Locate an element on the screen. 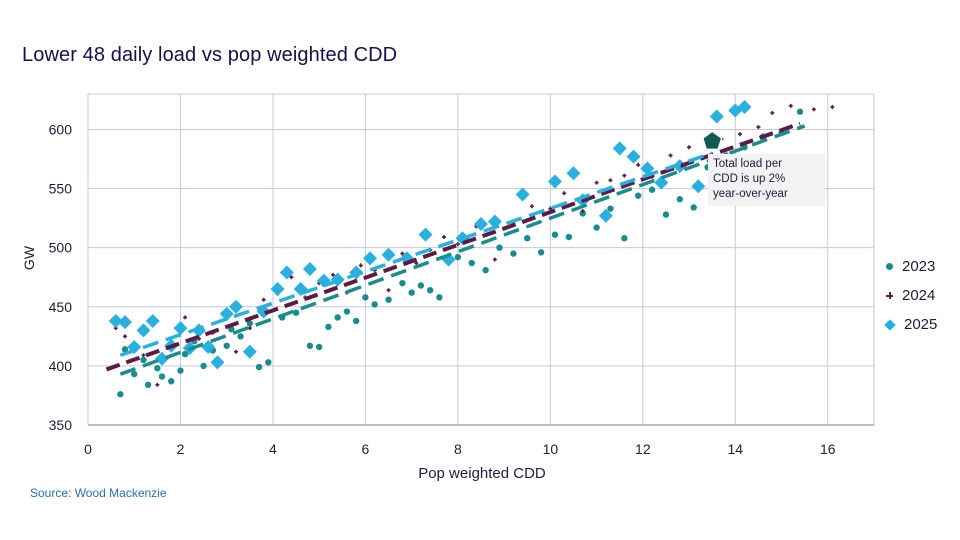  y-tick-label: 550 is located at coordinates (61, 189).